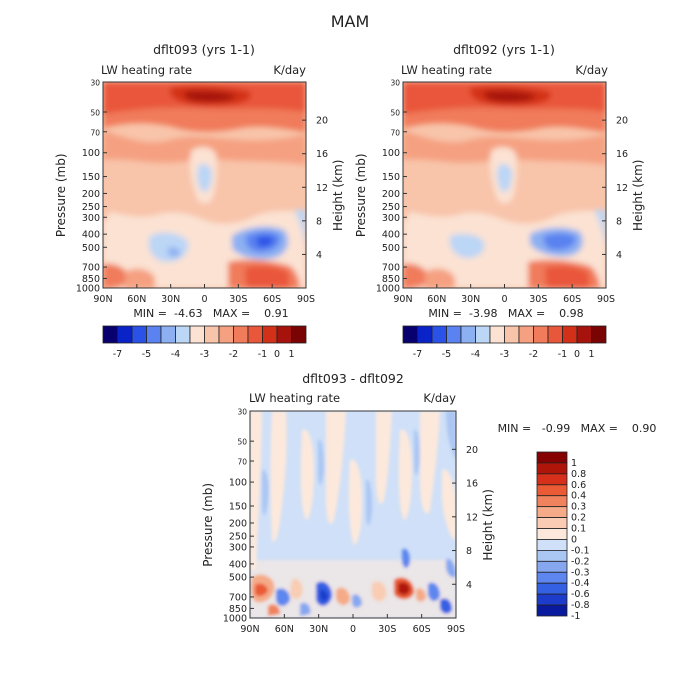 This screenshot has width=700, height=700. I want to click on panel-right-colorbar: -7 -5 -4 -3 -2 -1 0 1, so click(504, 342).